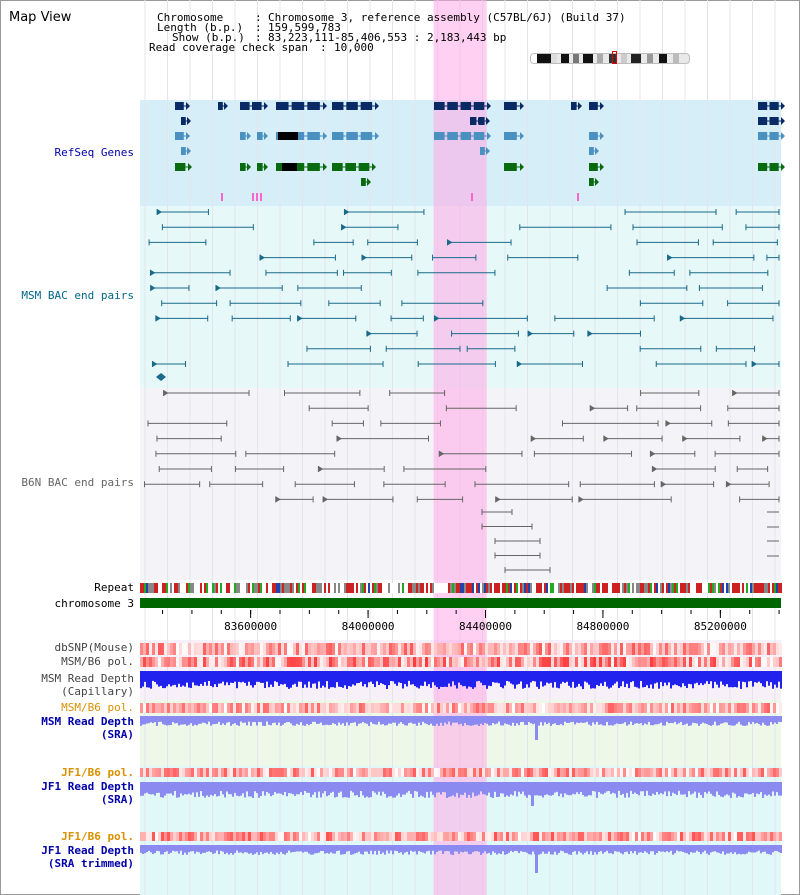 The height and width of the screenshot is (895, 800). I want to click on label-msm-depth-capillary: MSM Read Depth, so click(87, 678).